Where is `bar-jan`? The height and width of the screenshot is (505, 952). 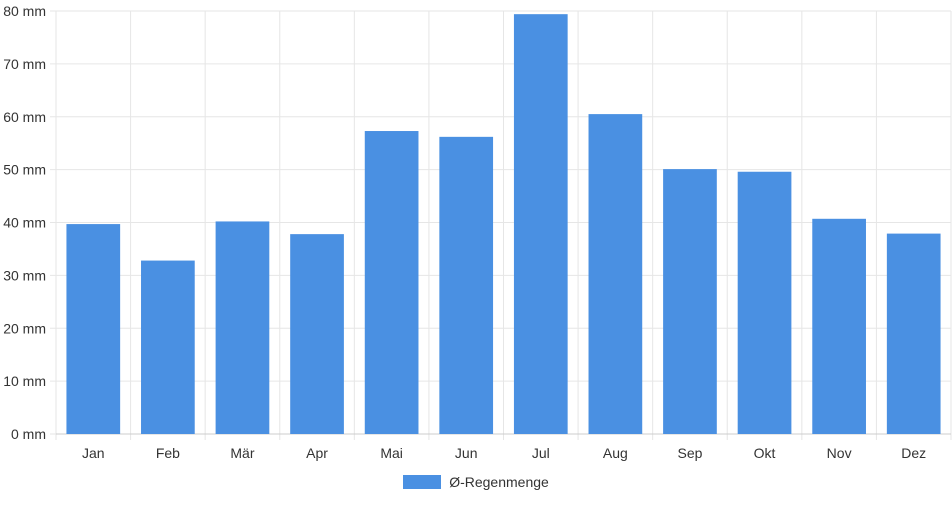 bar-jan is located at coordinates (93, 329).